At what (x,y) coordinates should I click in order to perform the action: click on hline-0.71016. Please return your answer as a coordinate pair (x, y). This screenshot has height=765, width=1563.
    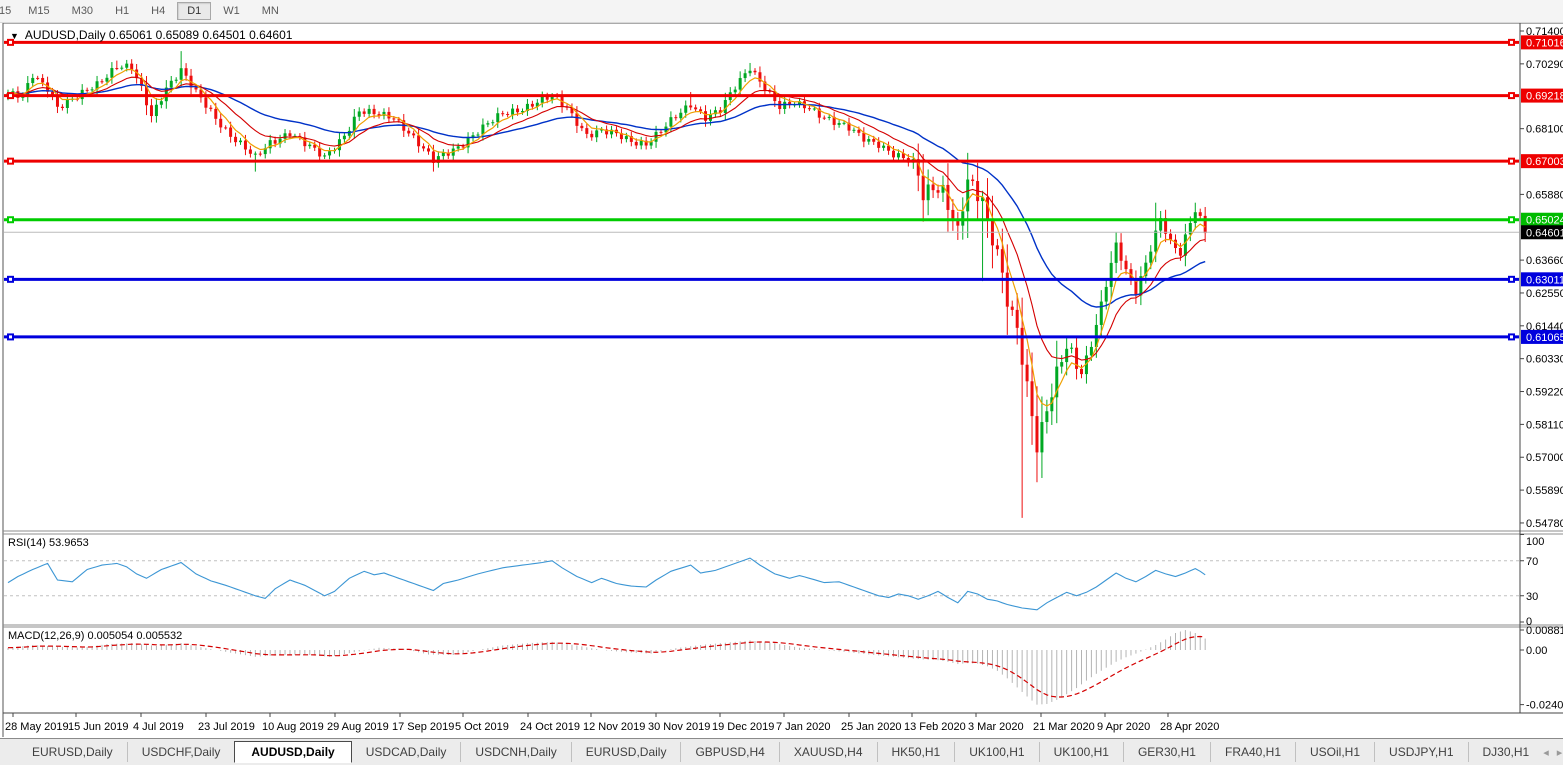
    Looking at the image, I should click on (761, 42).